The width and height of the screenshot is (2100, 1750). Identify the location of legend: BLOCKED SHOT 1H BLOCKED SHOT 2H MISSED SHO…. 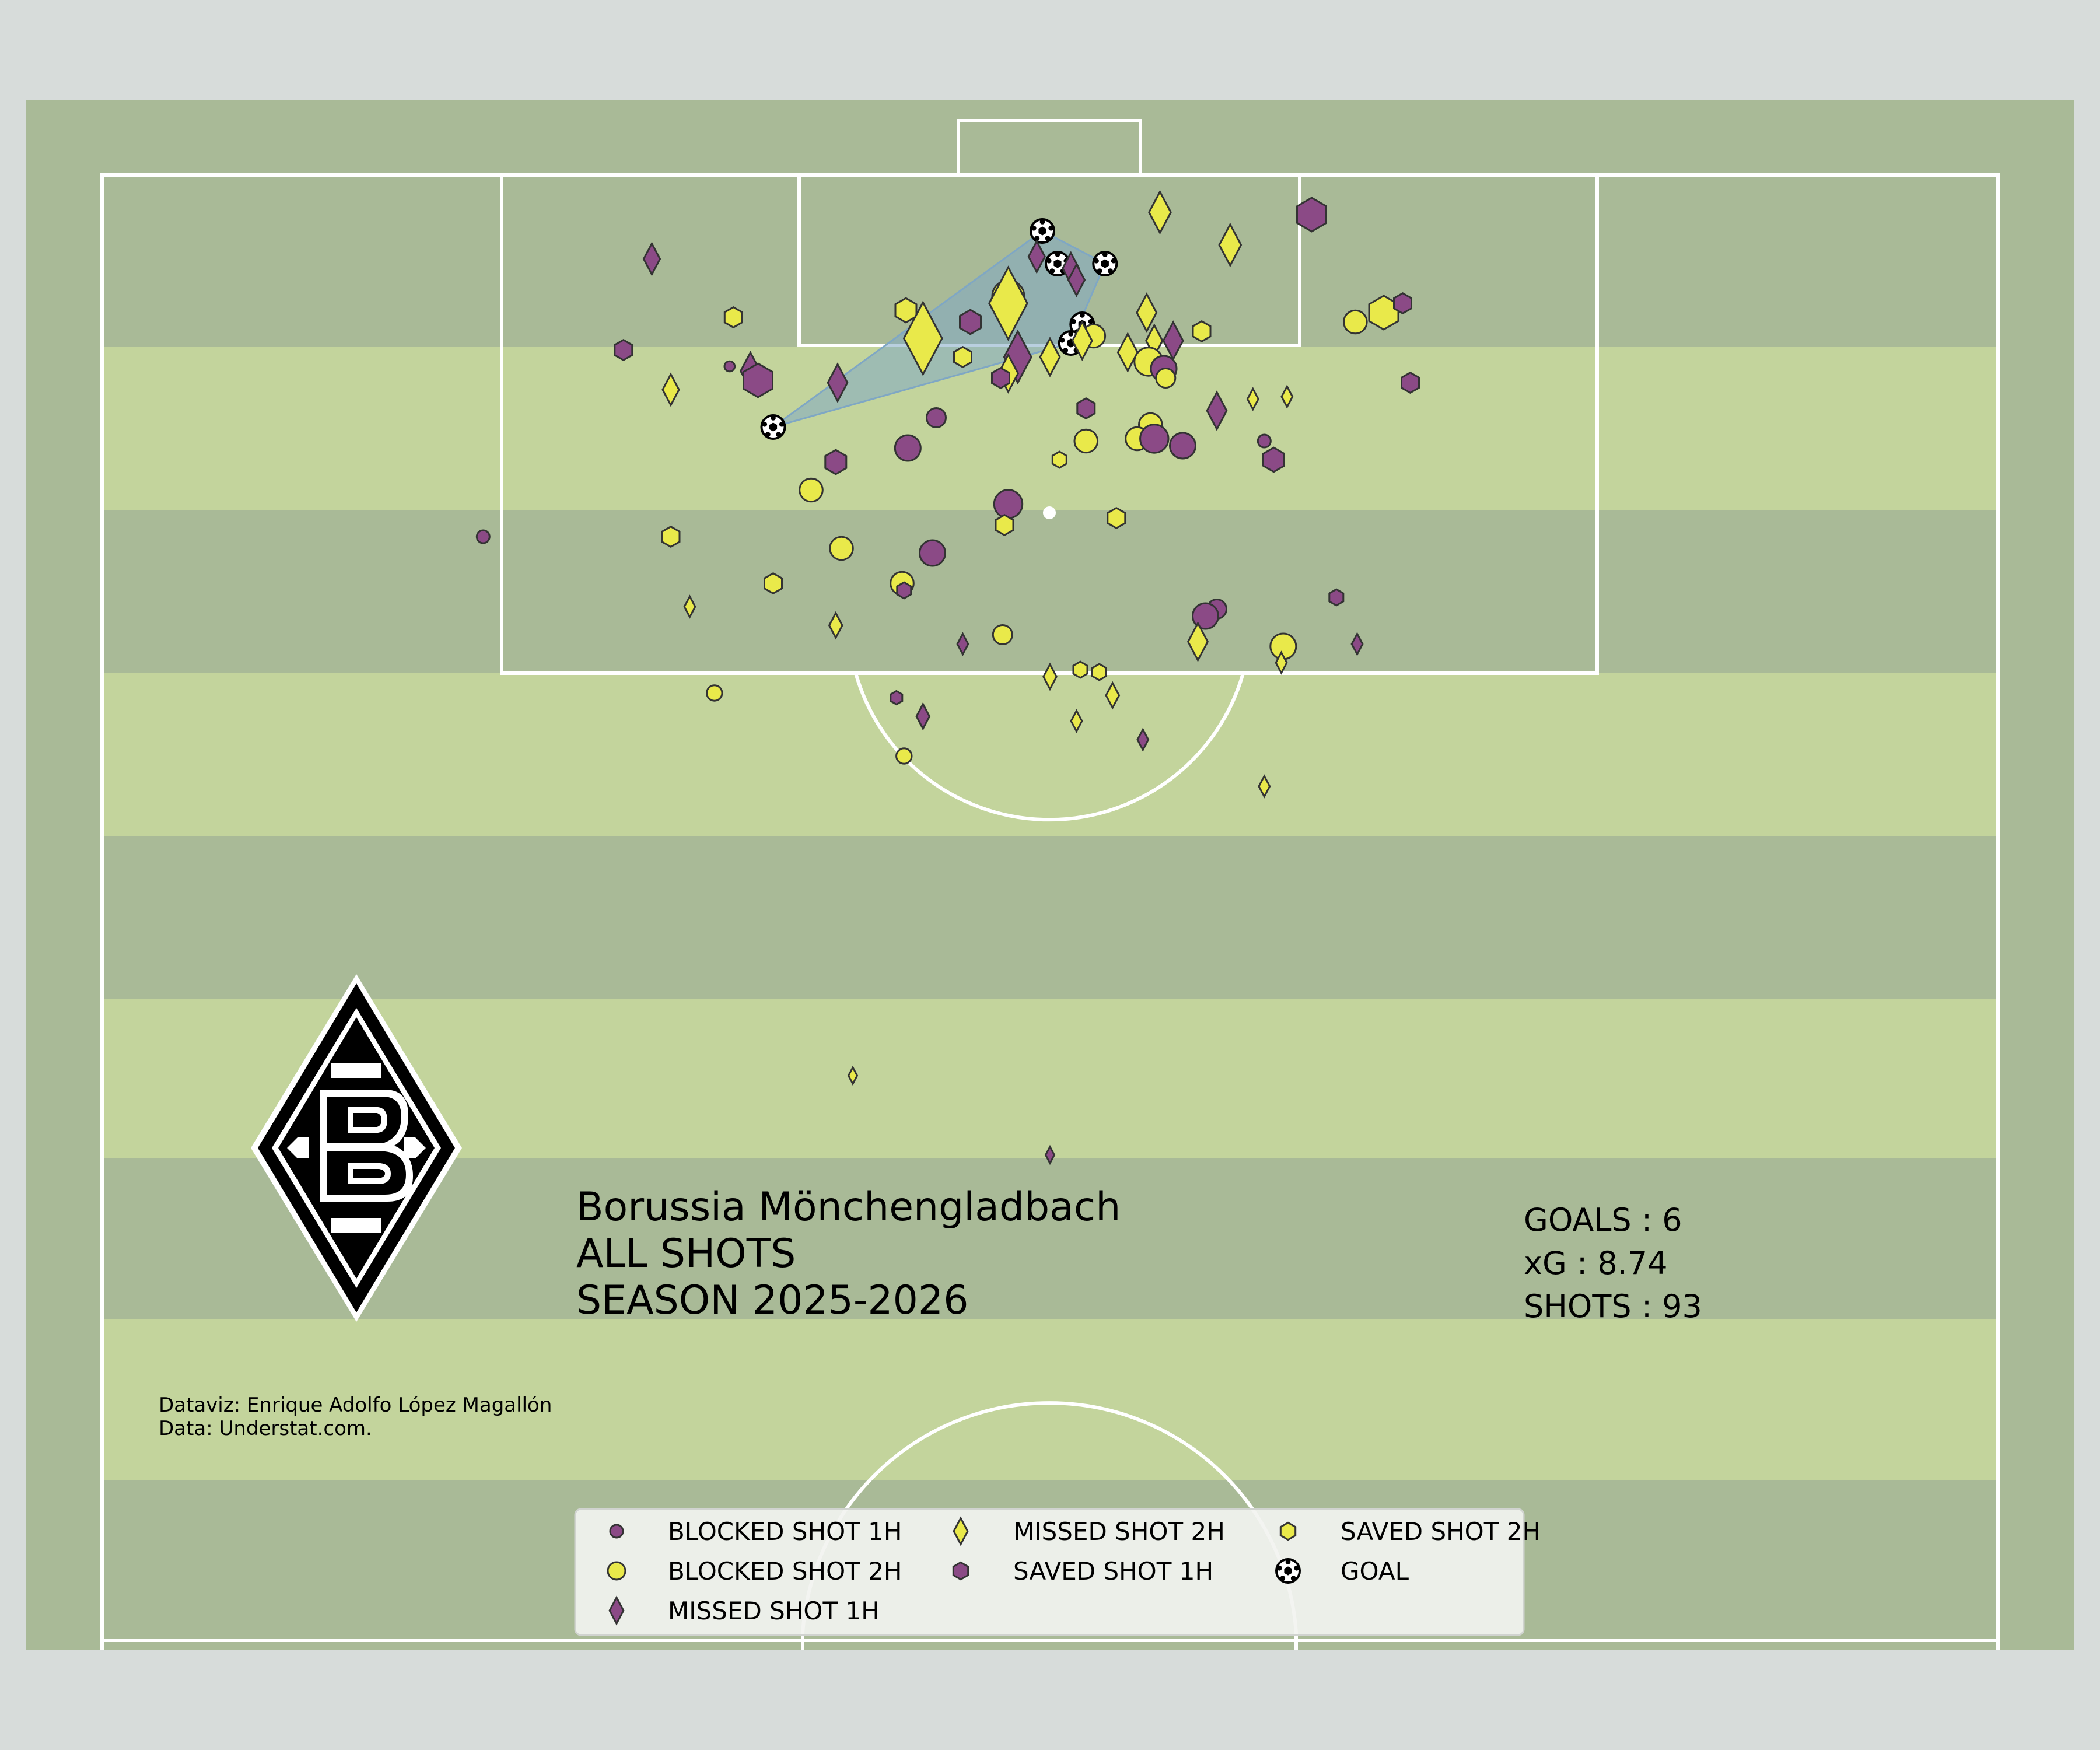
(1057, 1572).